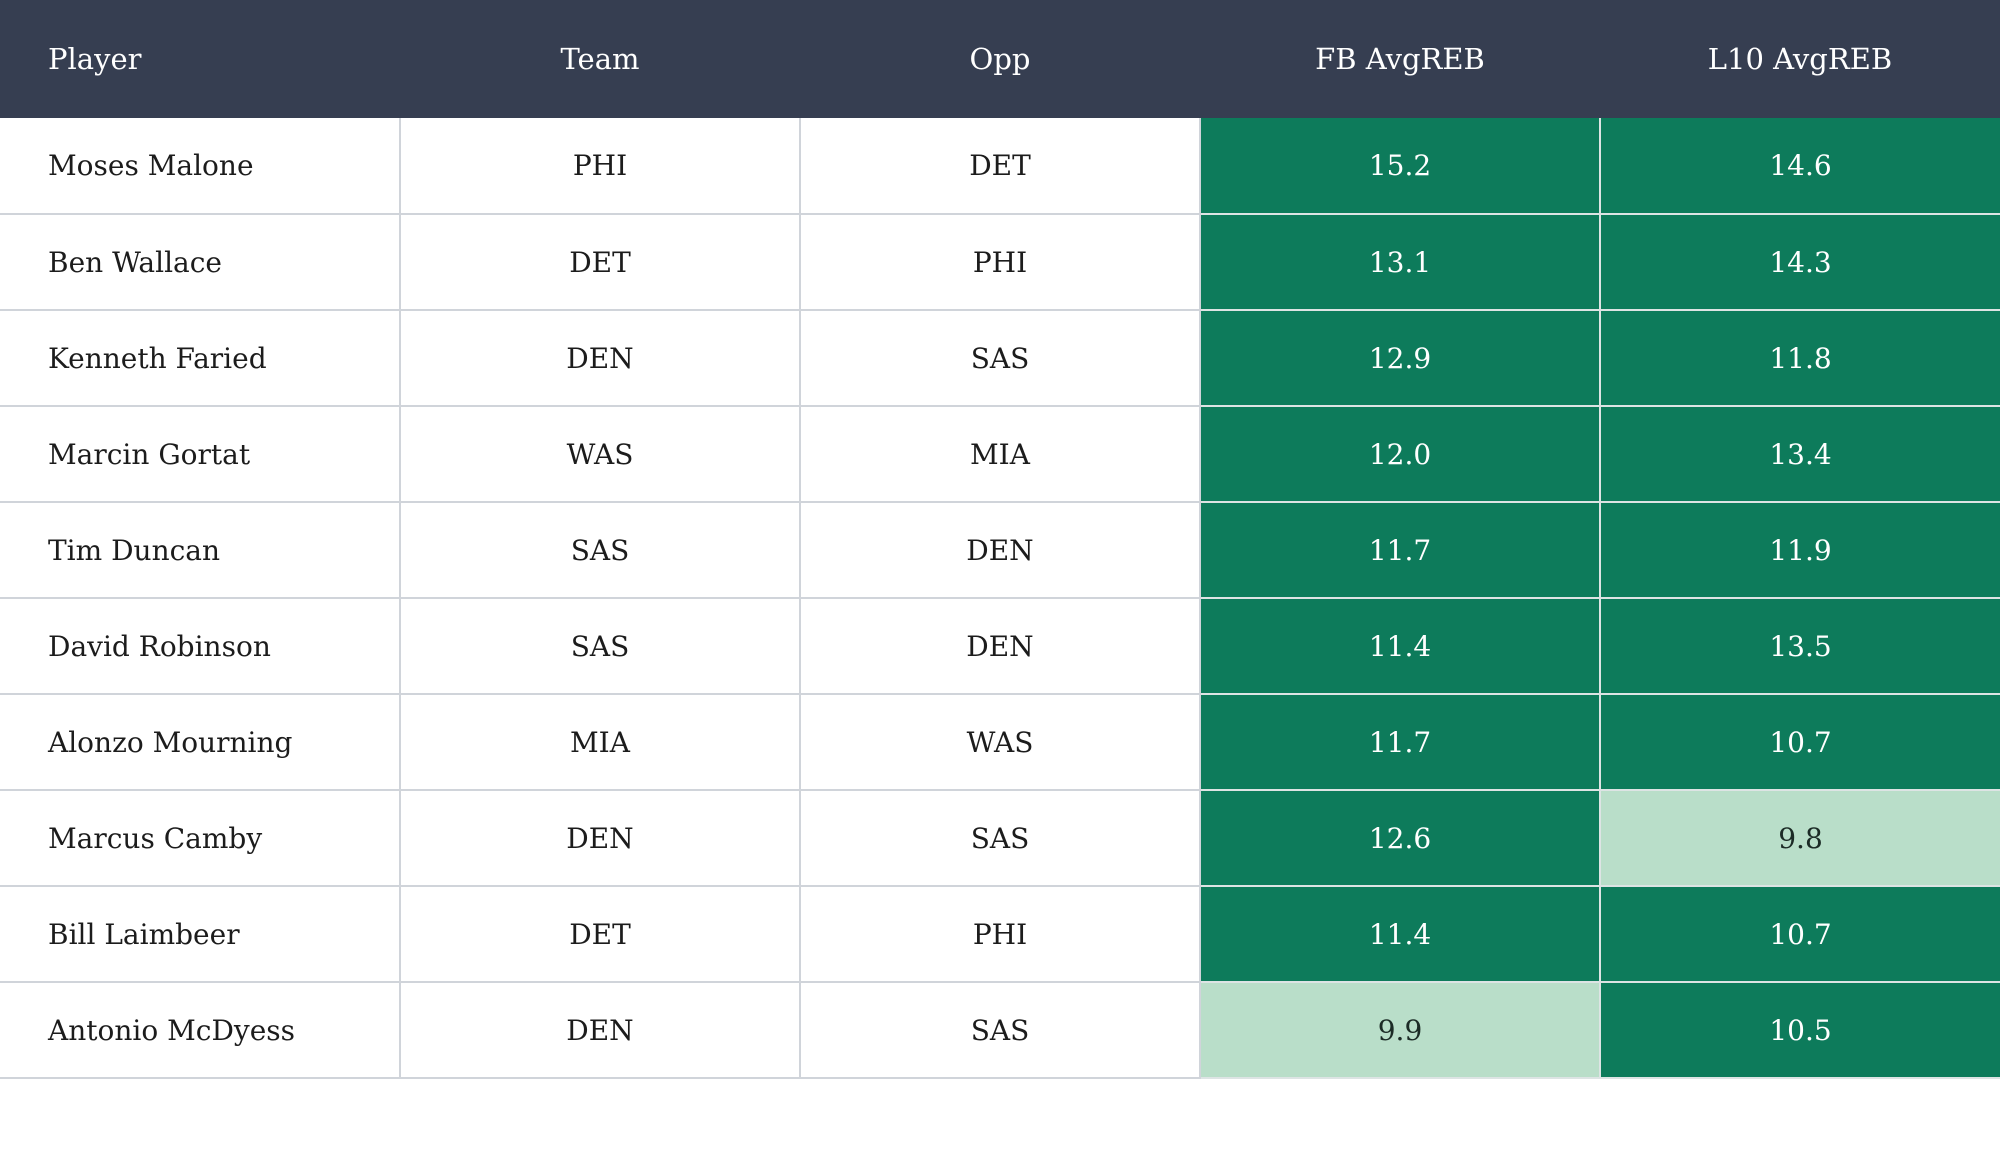 The width and height of the screenshot is (2000, 1176). Describe the element at coordinates (200, 454) in the screenshot. I see `player-name-cell: Marcin Gortat` at that location.